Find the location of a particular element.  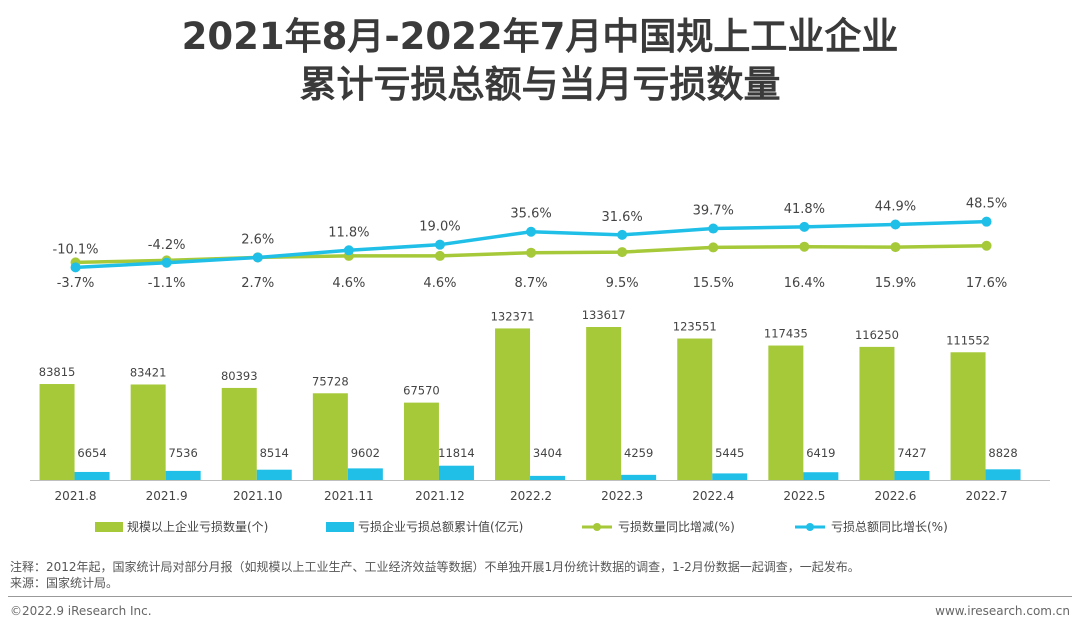

chart-title-line1: 2021年8月-2022年7月中国规上工业企业 is located at coordinates (540, 36).